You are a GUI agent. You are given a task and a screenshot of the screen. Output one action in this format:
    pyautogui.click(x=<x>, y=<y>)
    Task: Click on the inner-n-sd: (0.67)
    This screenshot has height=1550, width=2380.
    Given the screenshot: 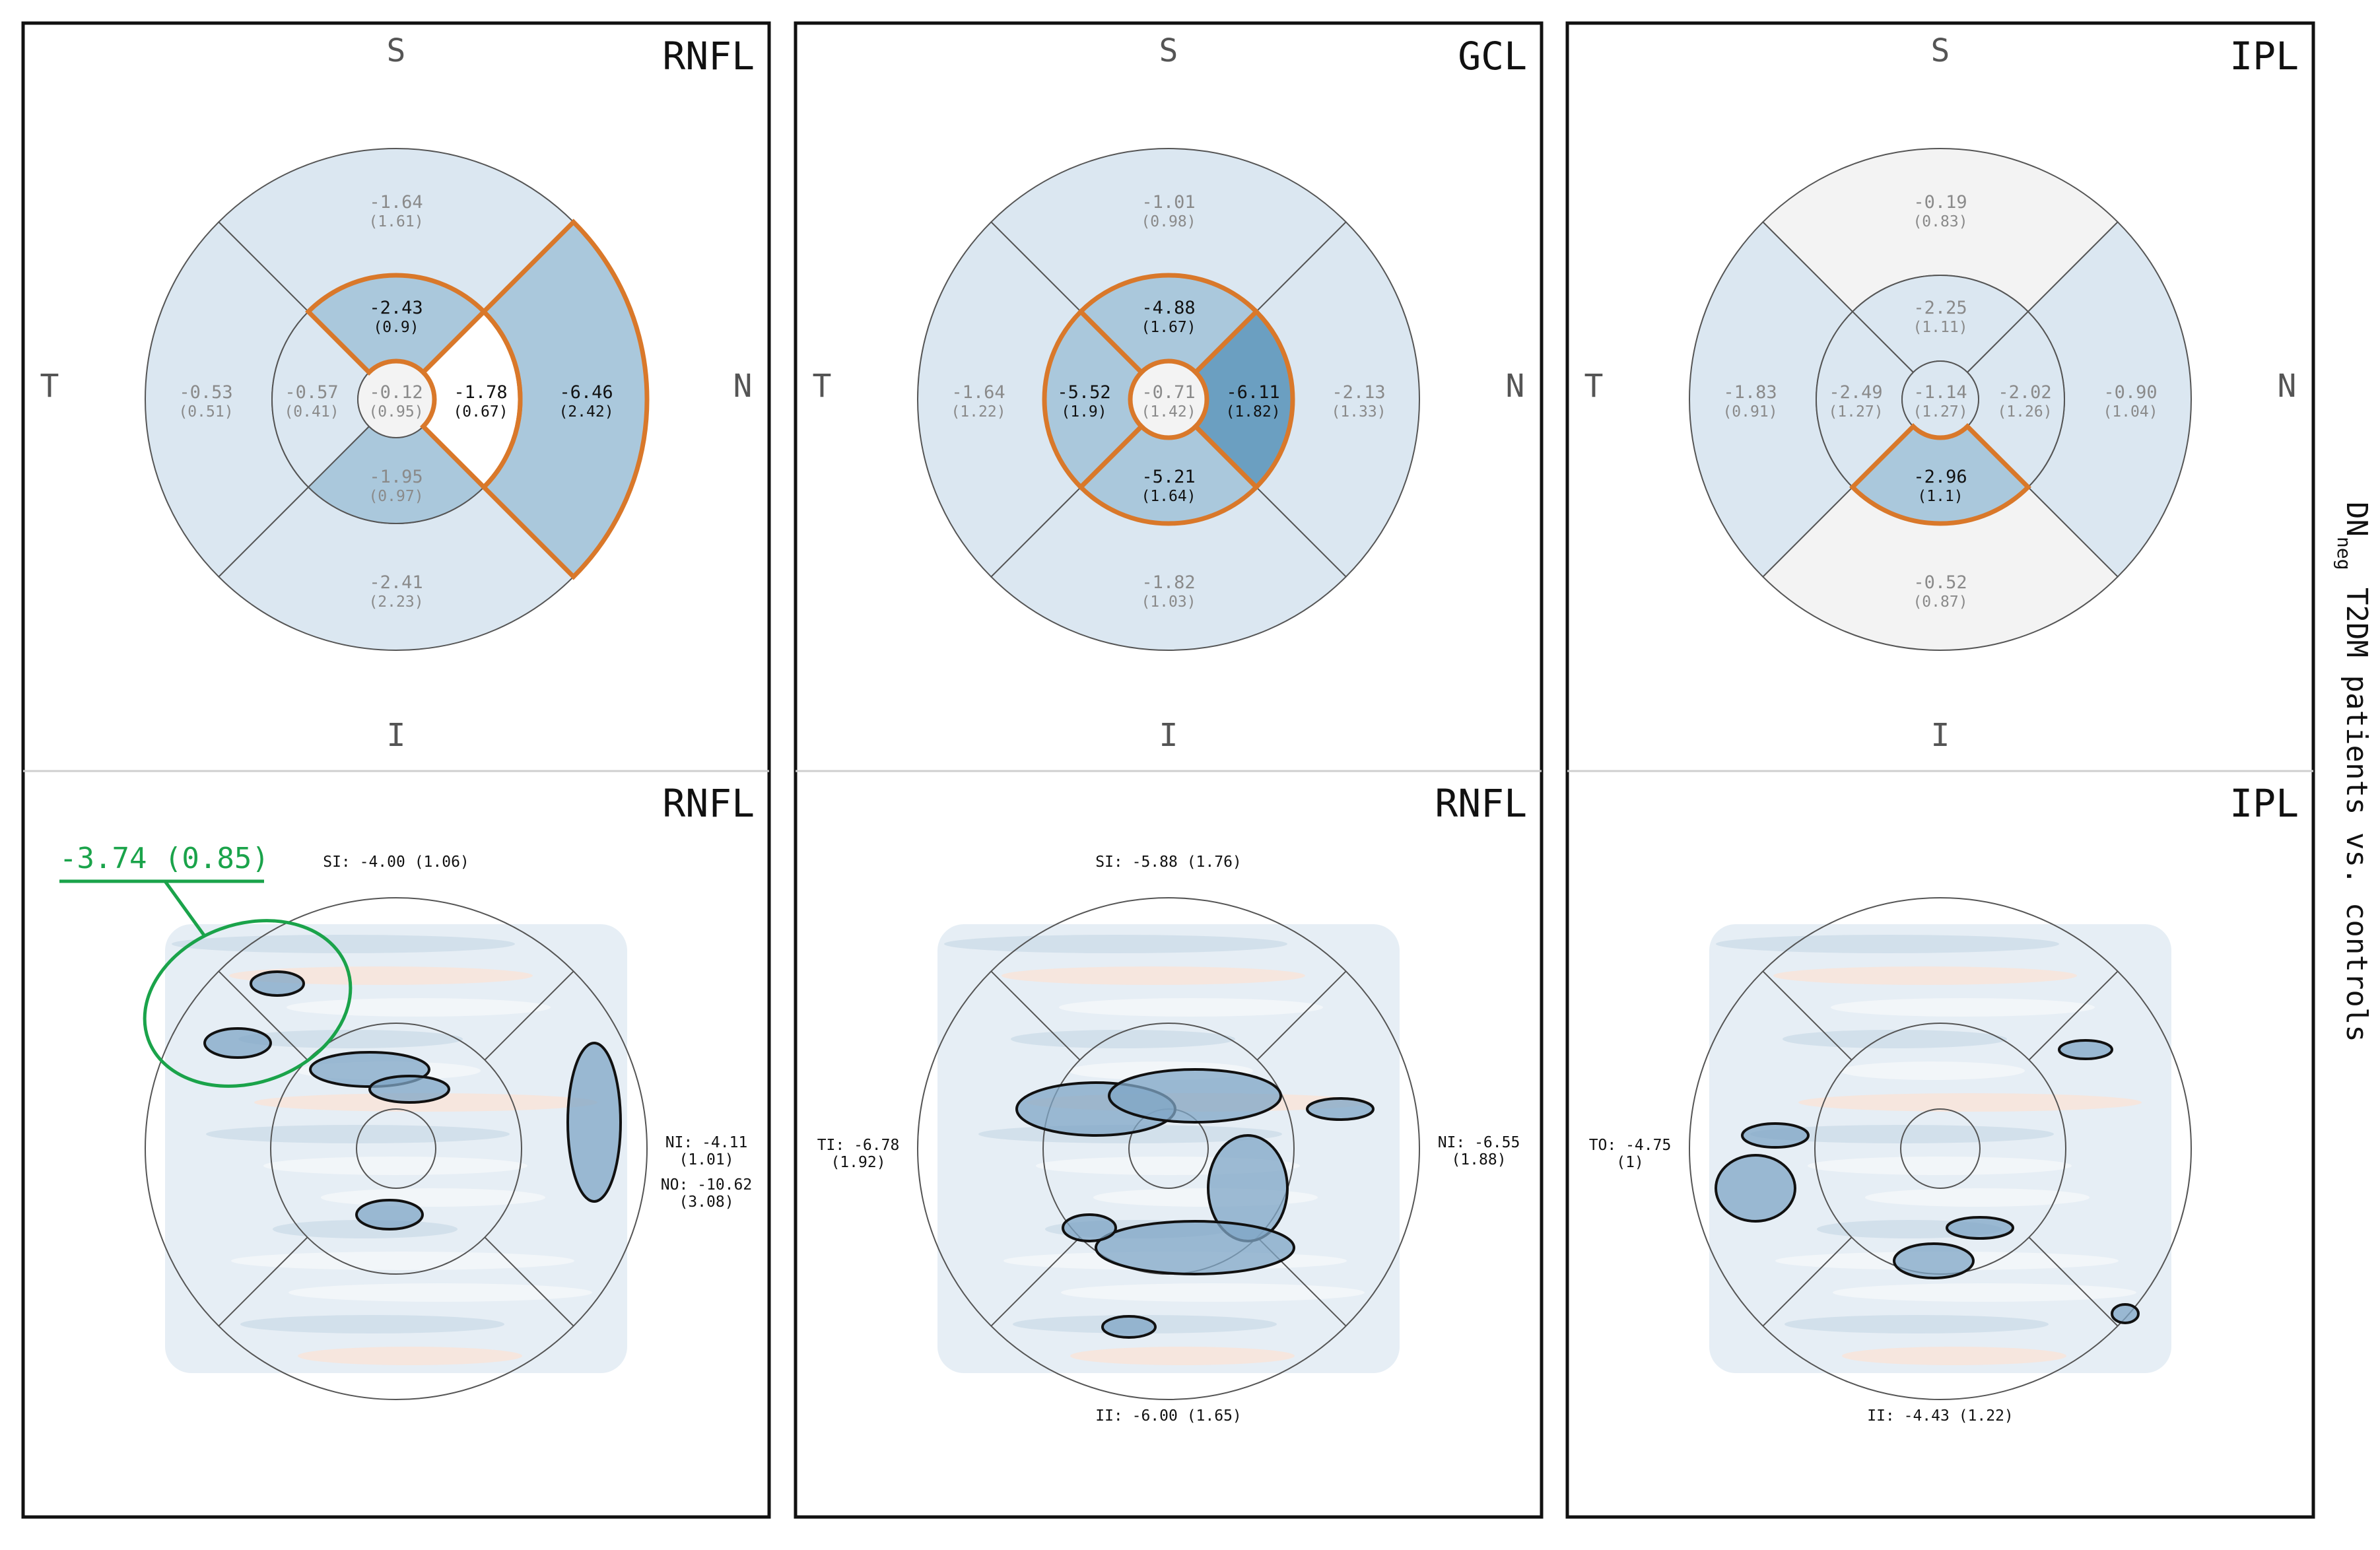 What is the action you would take?
    pyautogui.click(x=480, y=412)
    